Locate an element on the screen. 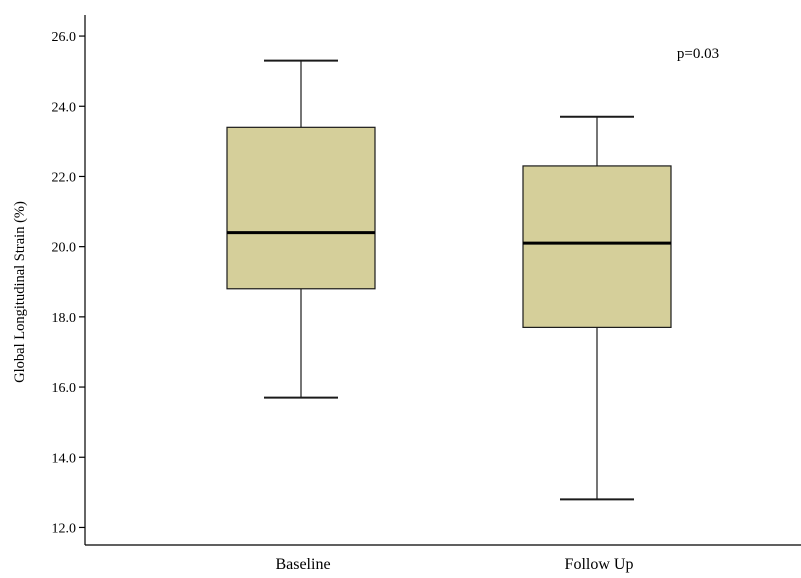  y-tick-label: 24.0 is located at coordinates (64, 107).